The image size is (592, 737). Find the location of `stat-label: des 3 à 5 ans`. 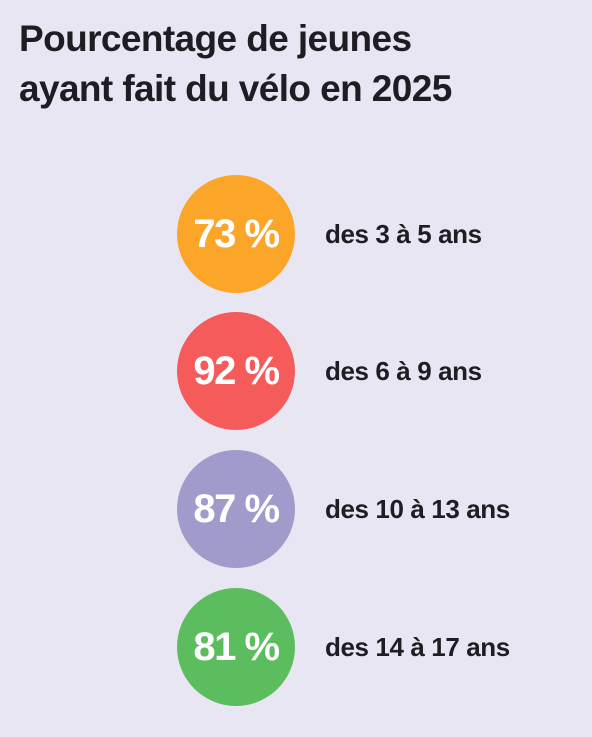

stat-label: des 3 à 5 ans is located at coordinates (403, 234).